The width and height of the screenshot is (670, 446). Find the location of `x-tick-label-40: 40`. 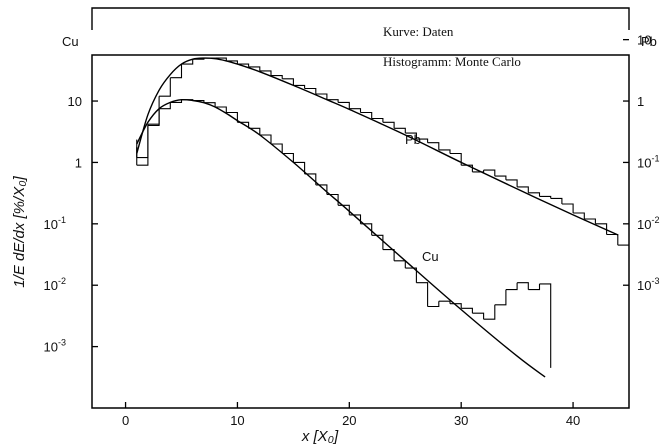

x-tick-label-40: 40 is located at coordinates (573, 420).